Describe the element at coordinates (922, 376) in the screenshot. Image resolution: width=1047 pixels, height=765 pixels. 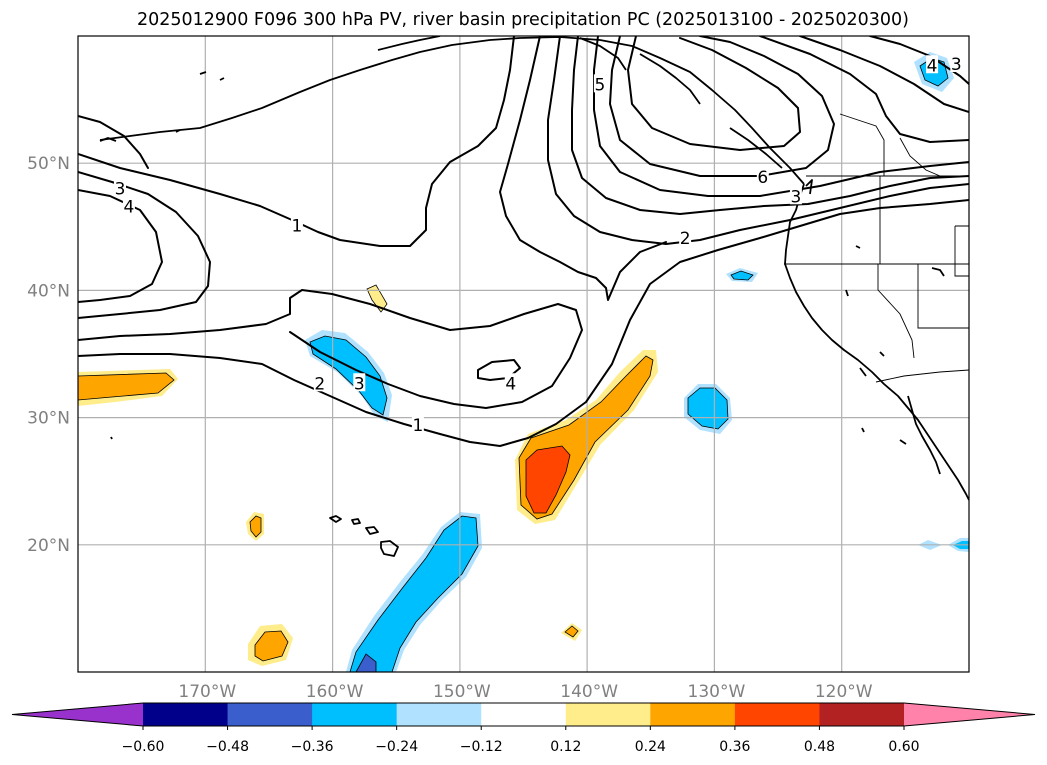
I see `us-mexico-border` at that location.